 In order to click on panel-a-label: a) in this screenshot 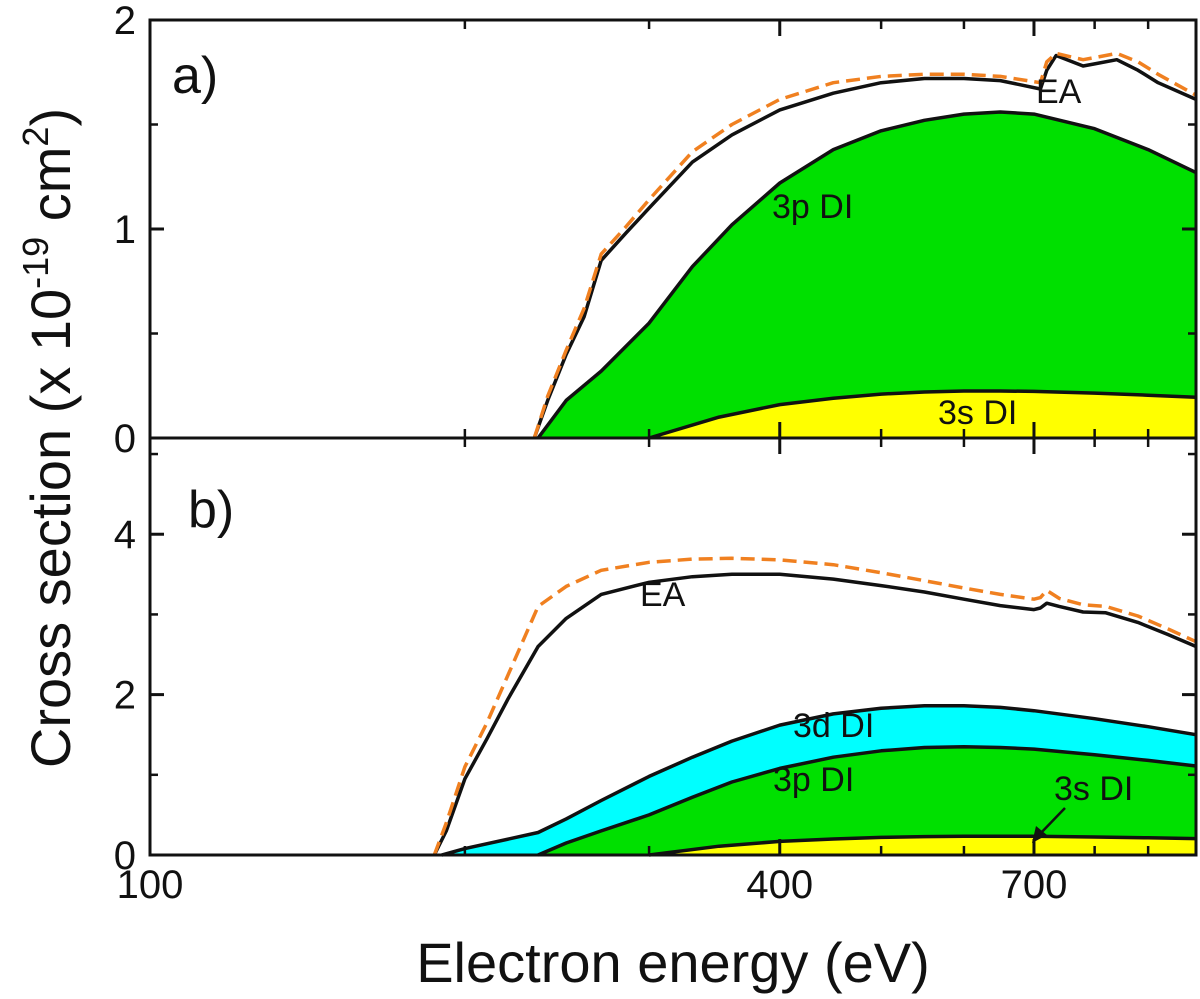, I will do `click(195, 76)`.